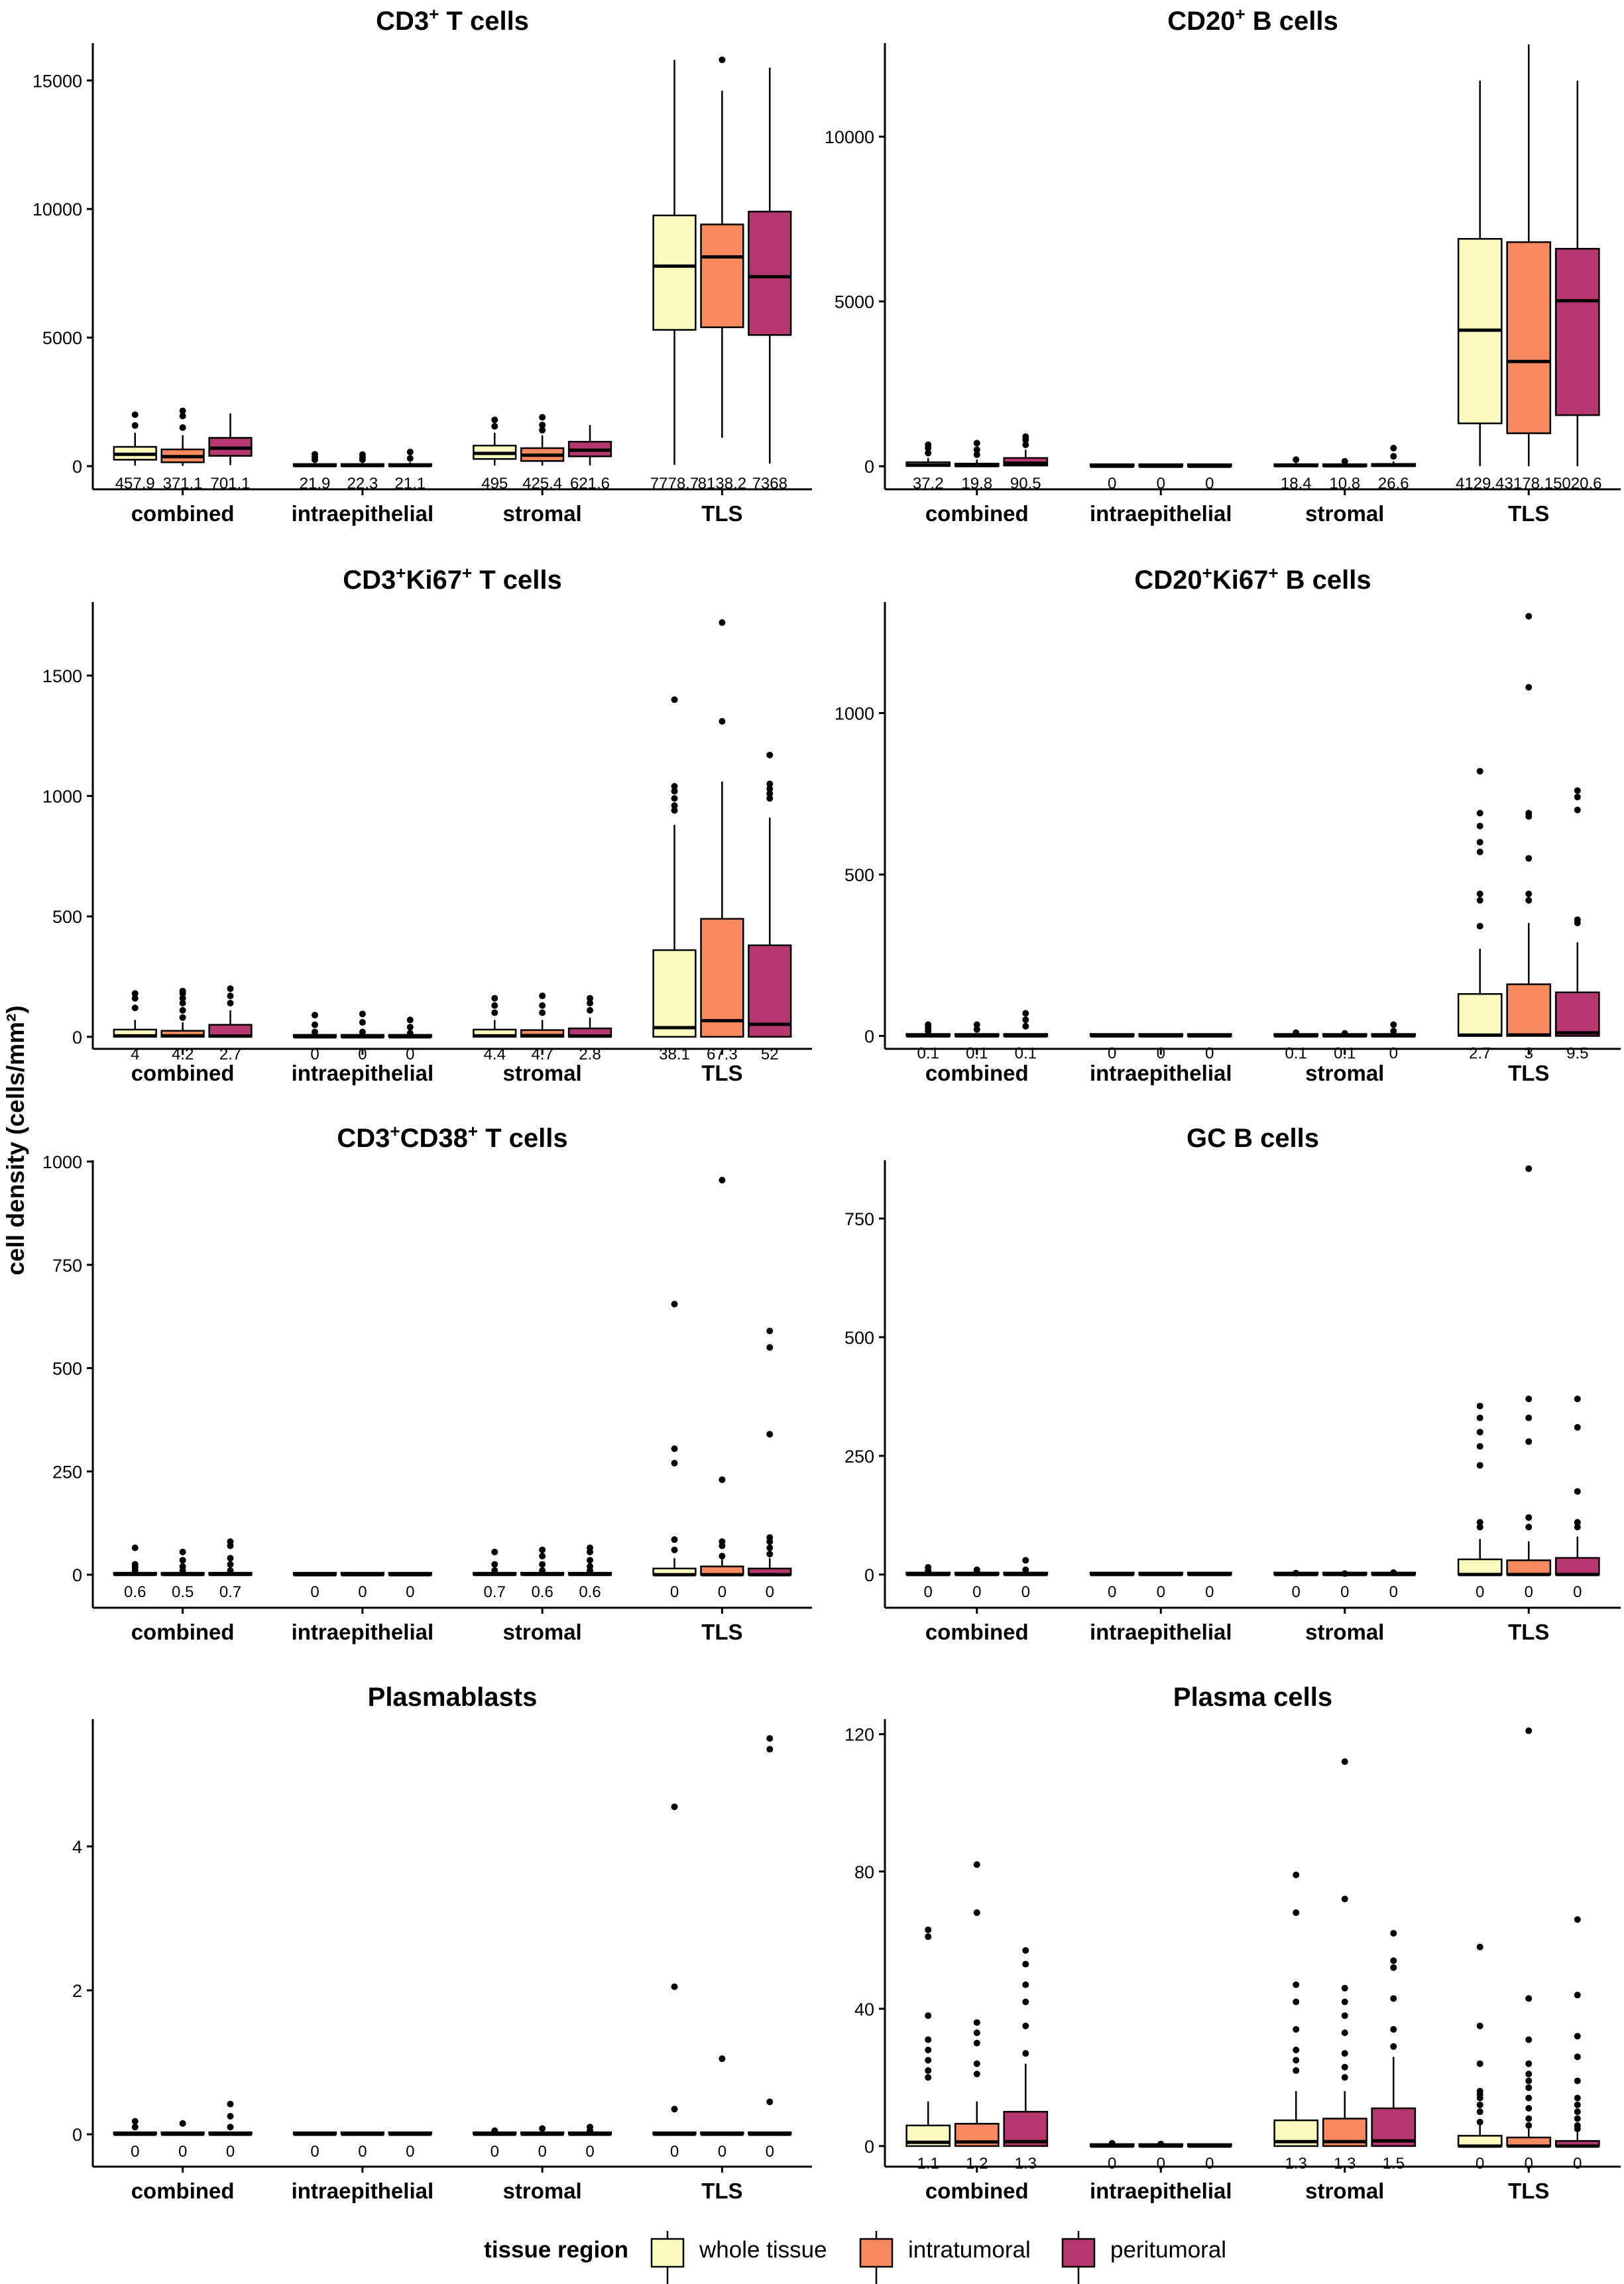 This screenshot has width=1624, height=2284. What do you see at coordinates (1296, 484) in the screenshot?
I see `median-value-label: 18.4` at bounding box center [1296, 484].